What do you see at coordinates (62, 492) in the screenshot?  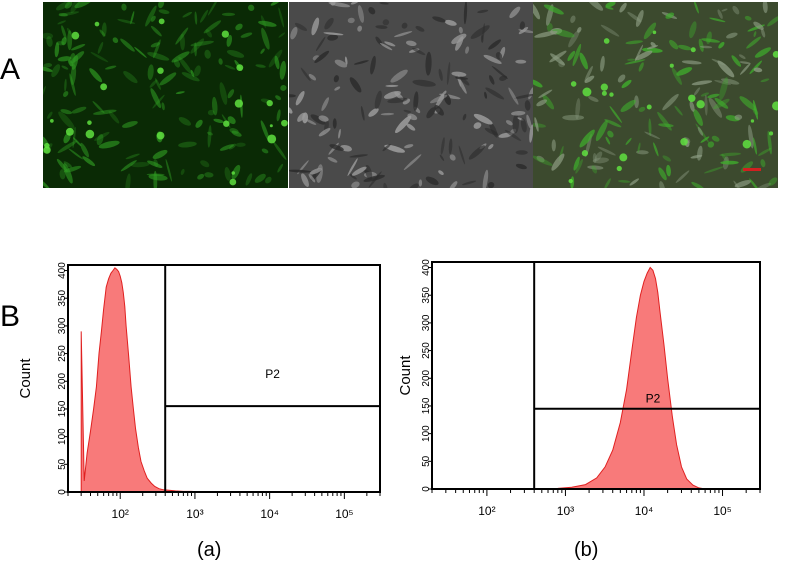 I see `y-tick-label: 0` at bounding box center [62, 492].